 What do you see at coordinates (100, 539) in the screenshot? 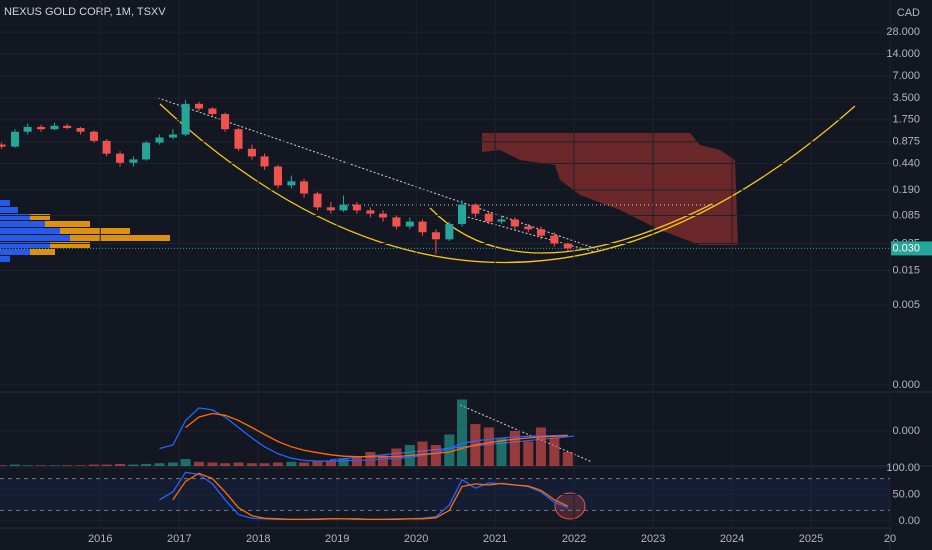
I see `x-tick-label: 2016` at bounding box center [100, 539].